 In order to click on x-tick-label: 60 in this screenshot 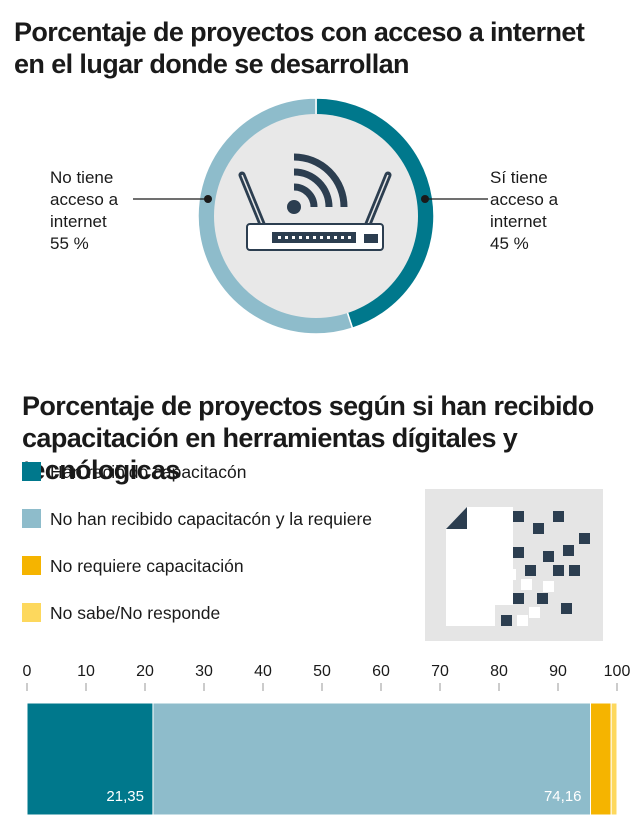, I will do `click(381, 671)`.